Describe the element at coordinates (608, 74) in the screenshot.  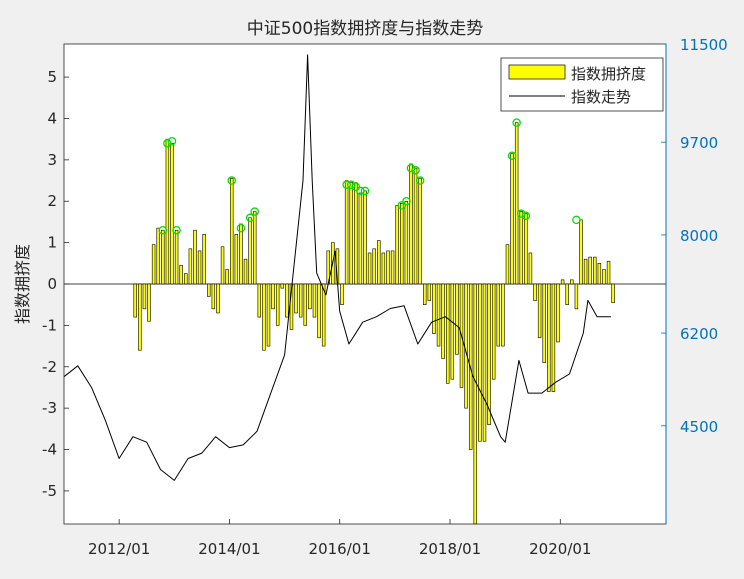
I see `legend-label: 指数拥挤度` at that location.